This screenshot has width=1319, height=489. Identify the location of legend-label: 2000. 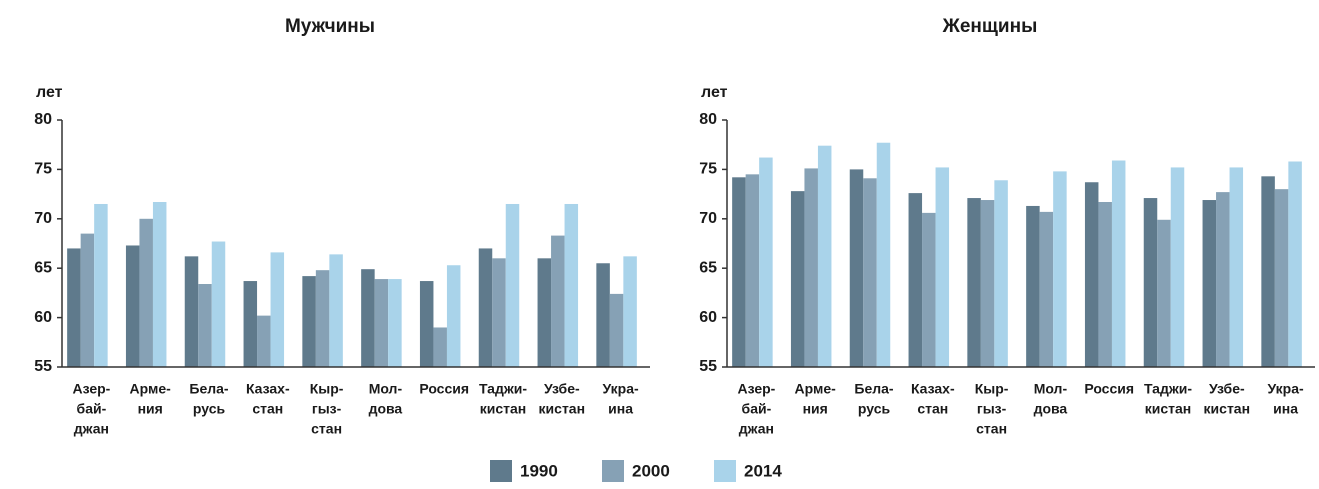
(651, 470).